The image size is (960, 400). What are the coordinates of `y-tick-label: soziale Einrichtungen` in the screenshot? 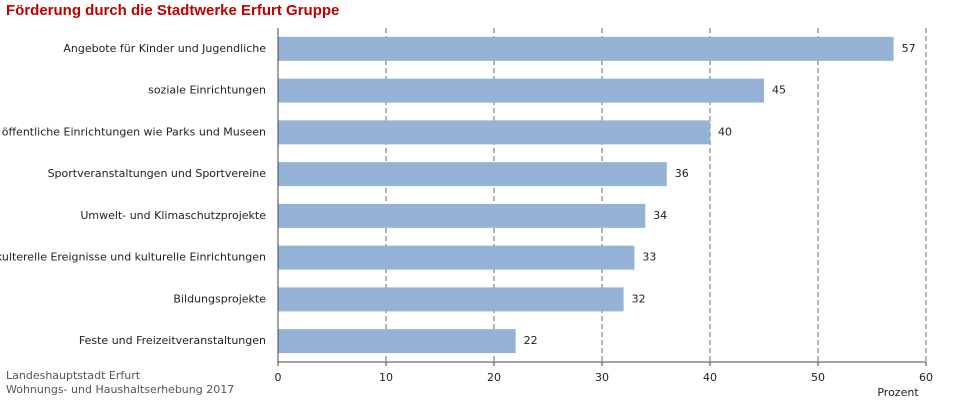 It's located at (207, 90).